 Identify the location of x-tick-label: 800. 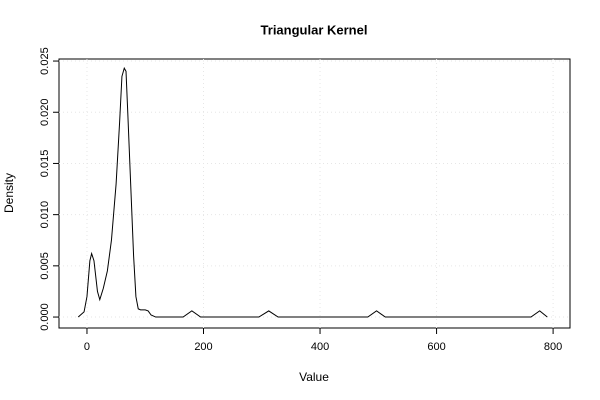
(553, 347).